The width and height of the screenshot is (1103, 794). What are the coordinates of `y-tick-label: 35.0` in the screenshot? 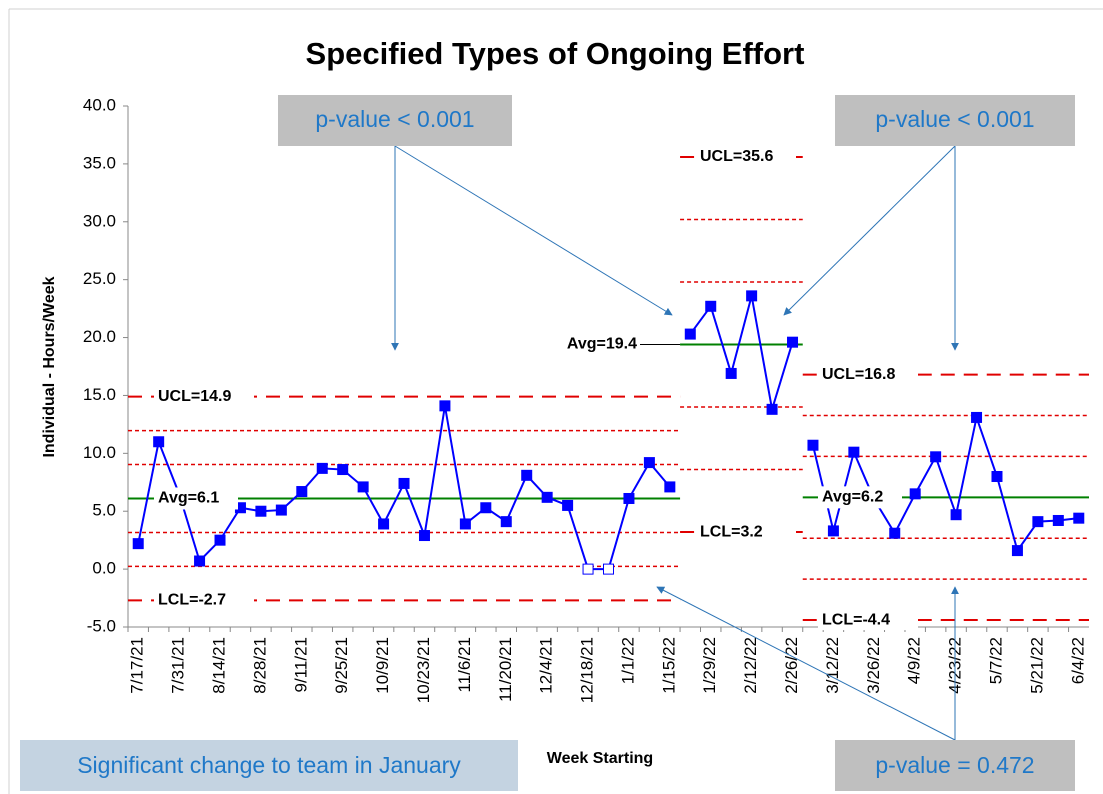 It's located at (99, 162).